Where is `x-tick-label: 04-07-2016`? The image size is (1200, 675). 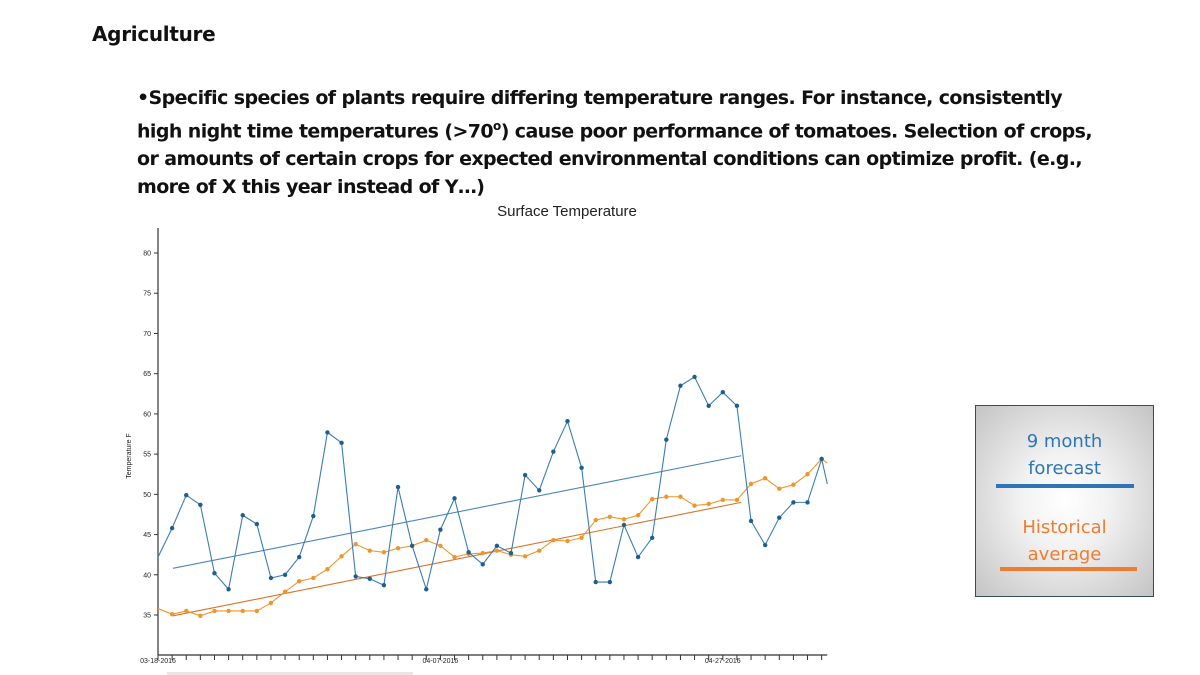
x-tick-label: 04-07-2016 is located at coordinates (440, 661).